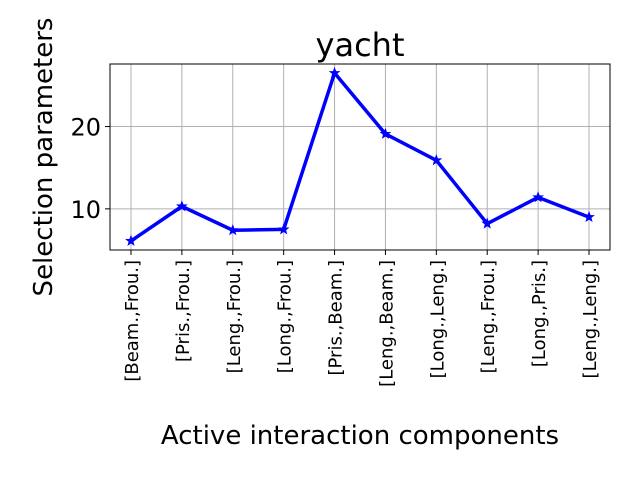 The width and height of the screenshot is (640, 484). What do you see at coordinates (85, 128) in the screenshot?
I see `y-tick-label: 20` at bounding box center [85, 128].